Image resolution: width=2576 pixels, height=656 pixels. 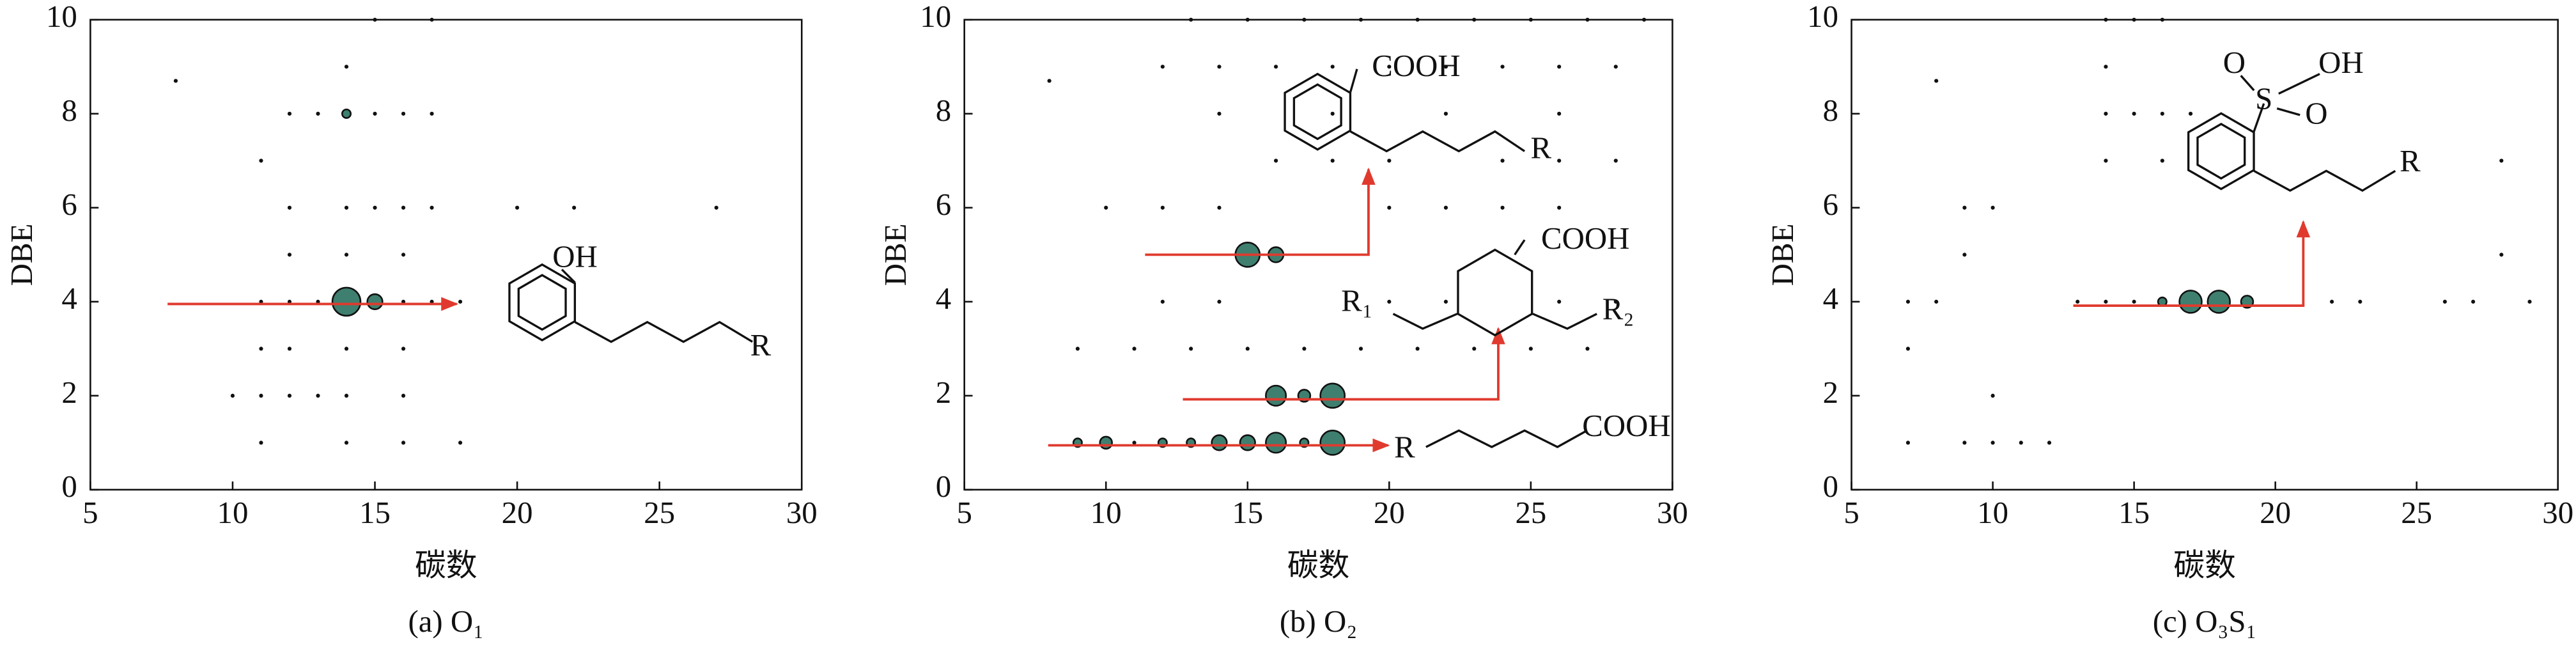 I want to click on panel-title: (c) O₃S₁, so click(x=2205, y=621).